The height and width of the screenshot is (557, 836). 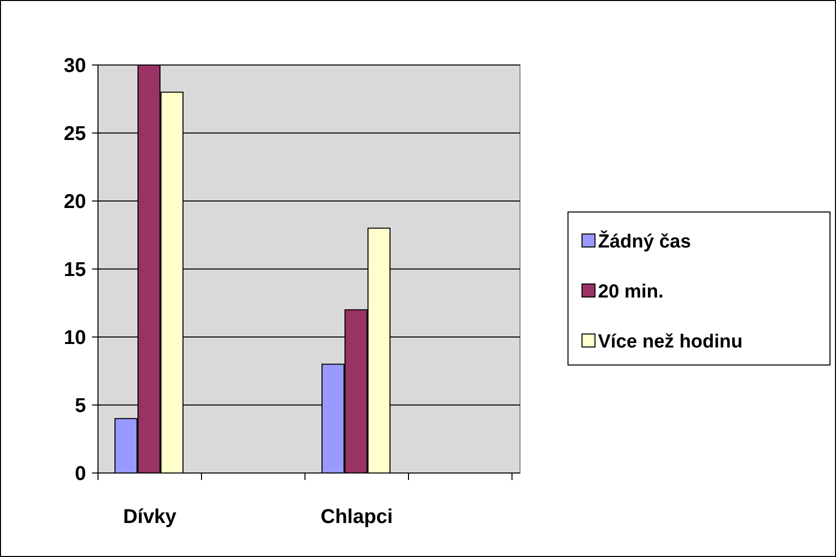 I want to click on y-tick-label: 20, so click(x=75, y=202).